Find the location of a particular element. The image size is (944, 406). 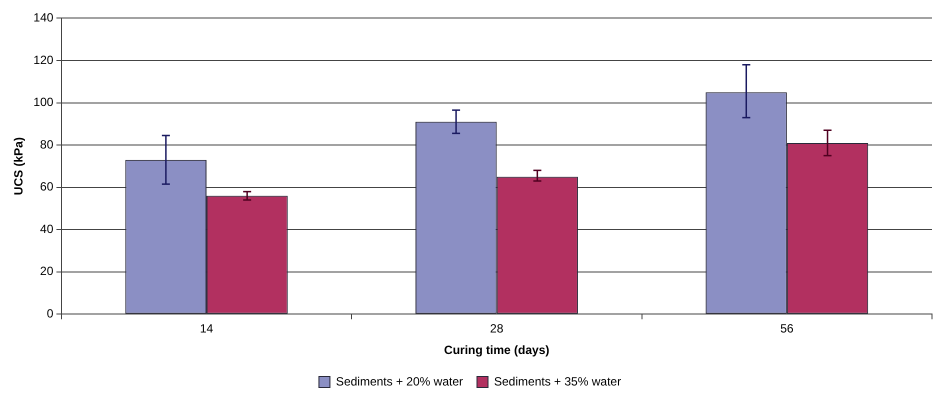

y-tick-label: 120 is located at coordinates (43, 59).